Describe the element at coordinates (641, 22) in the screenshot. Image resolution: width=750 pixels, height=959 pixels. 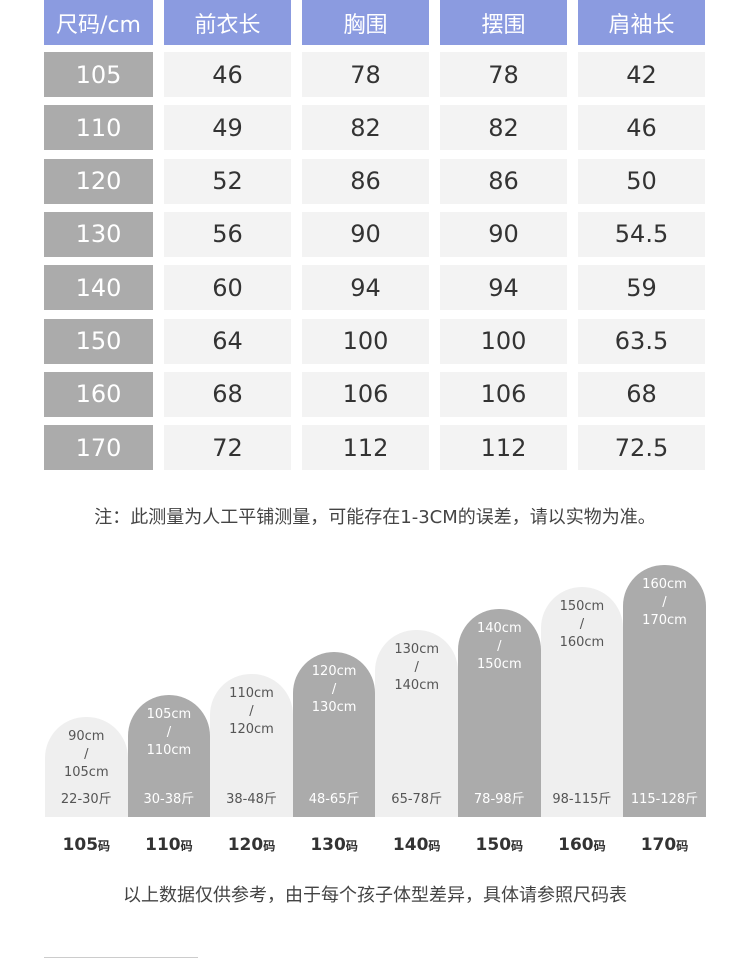
I see `header-cell: 肩袖长` at that location.